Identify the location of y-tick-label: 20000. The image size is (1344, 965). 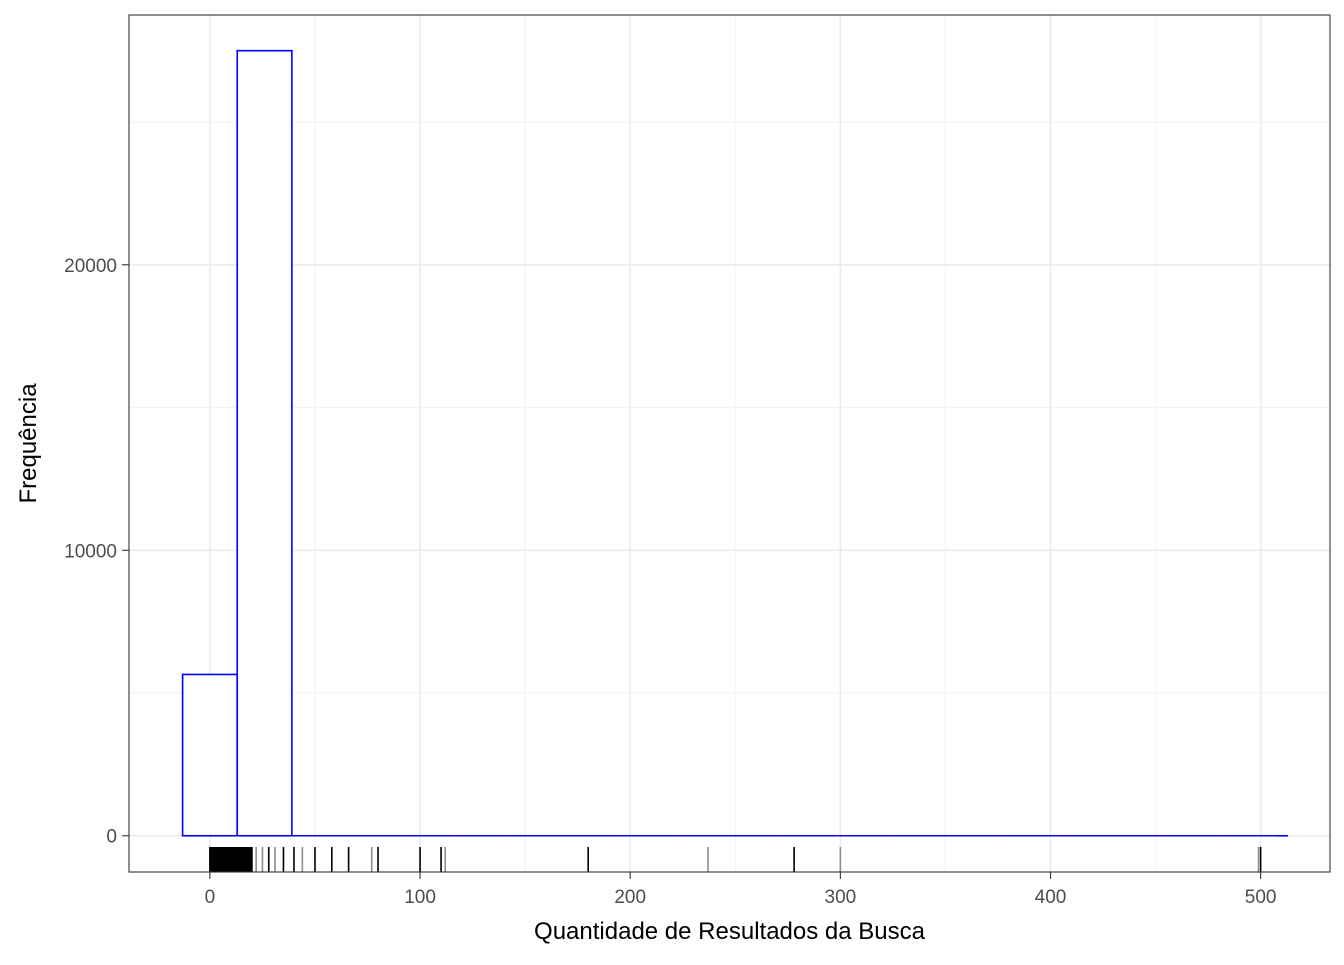
(90, 266).